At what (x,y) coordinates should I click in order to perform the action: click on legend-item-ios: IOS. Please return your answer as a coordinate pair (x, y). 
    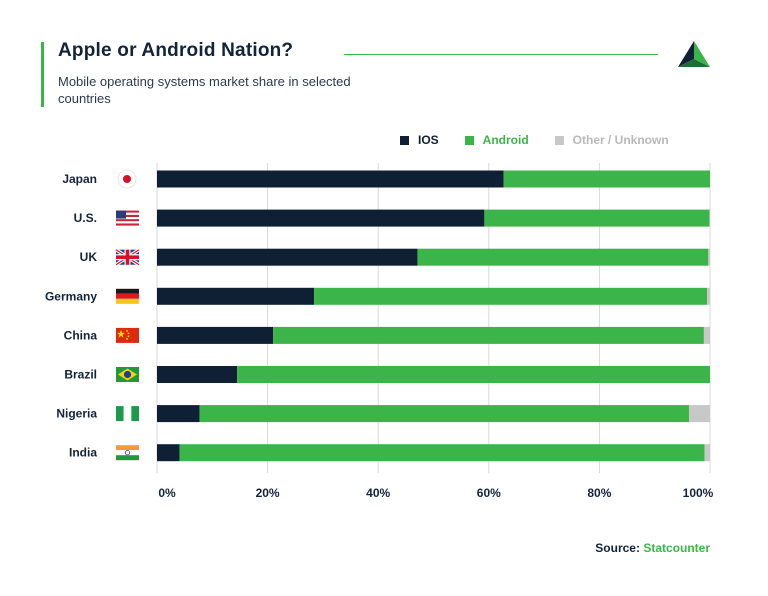
    Looking at the image, I should click on (419, 140).